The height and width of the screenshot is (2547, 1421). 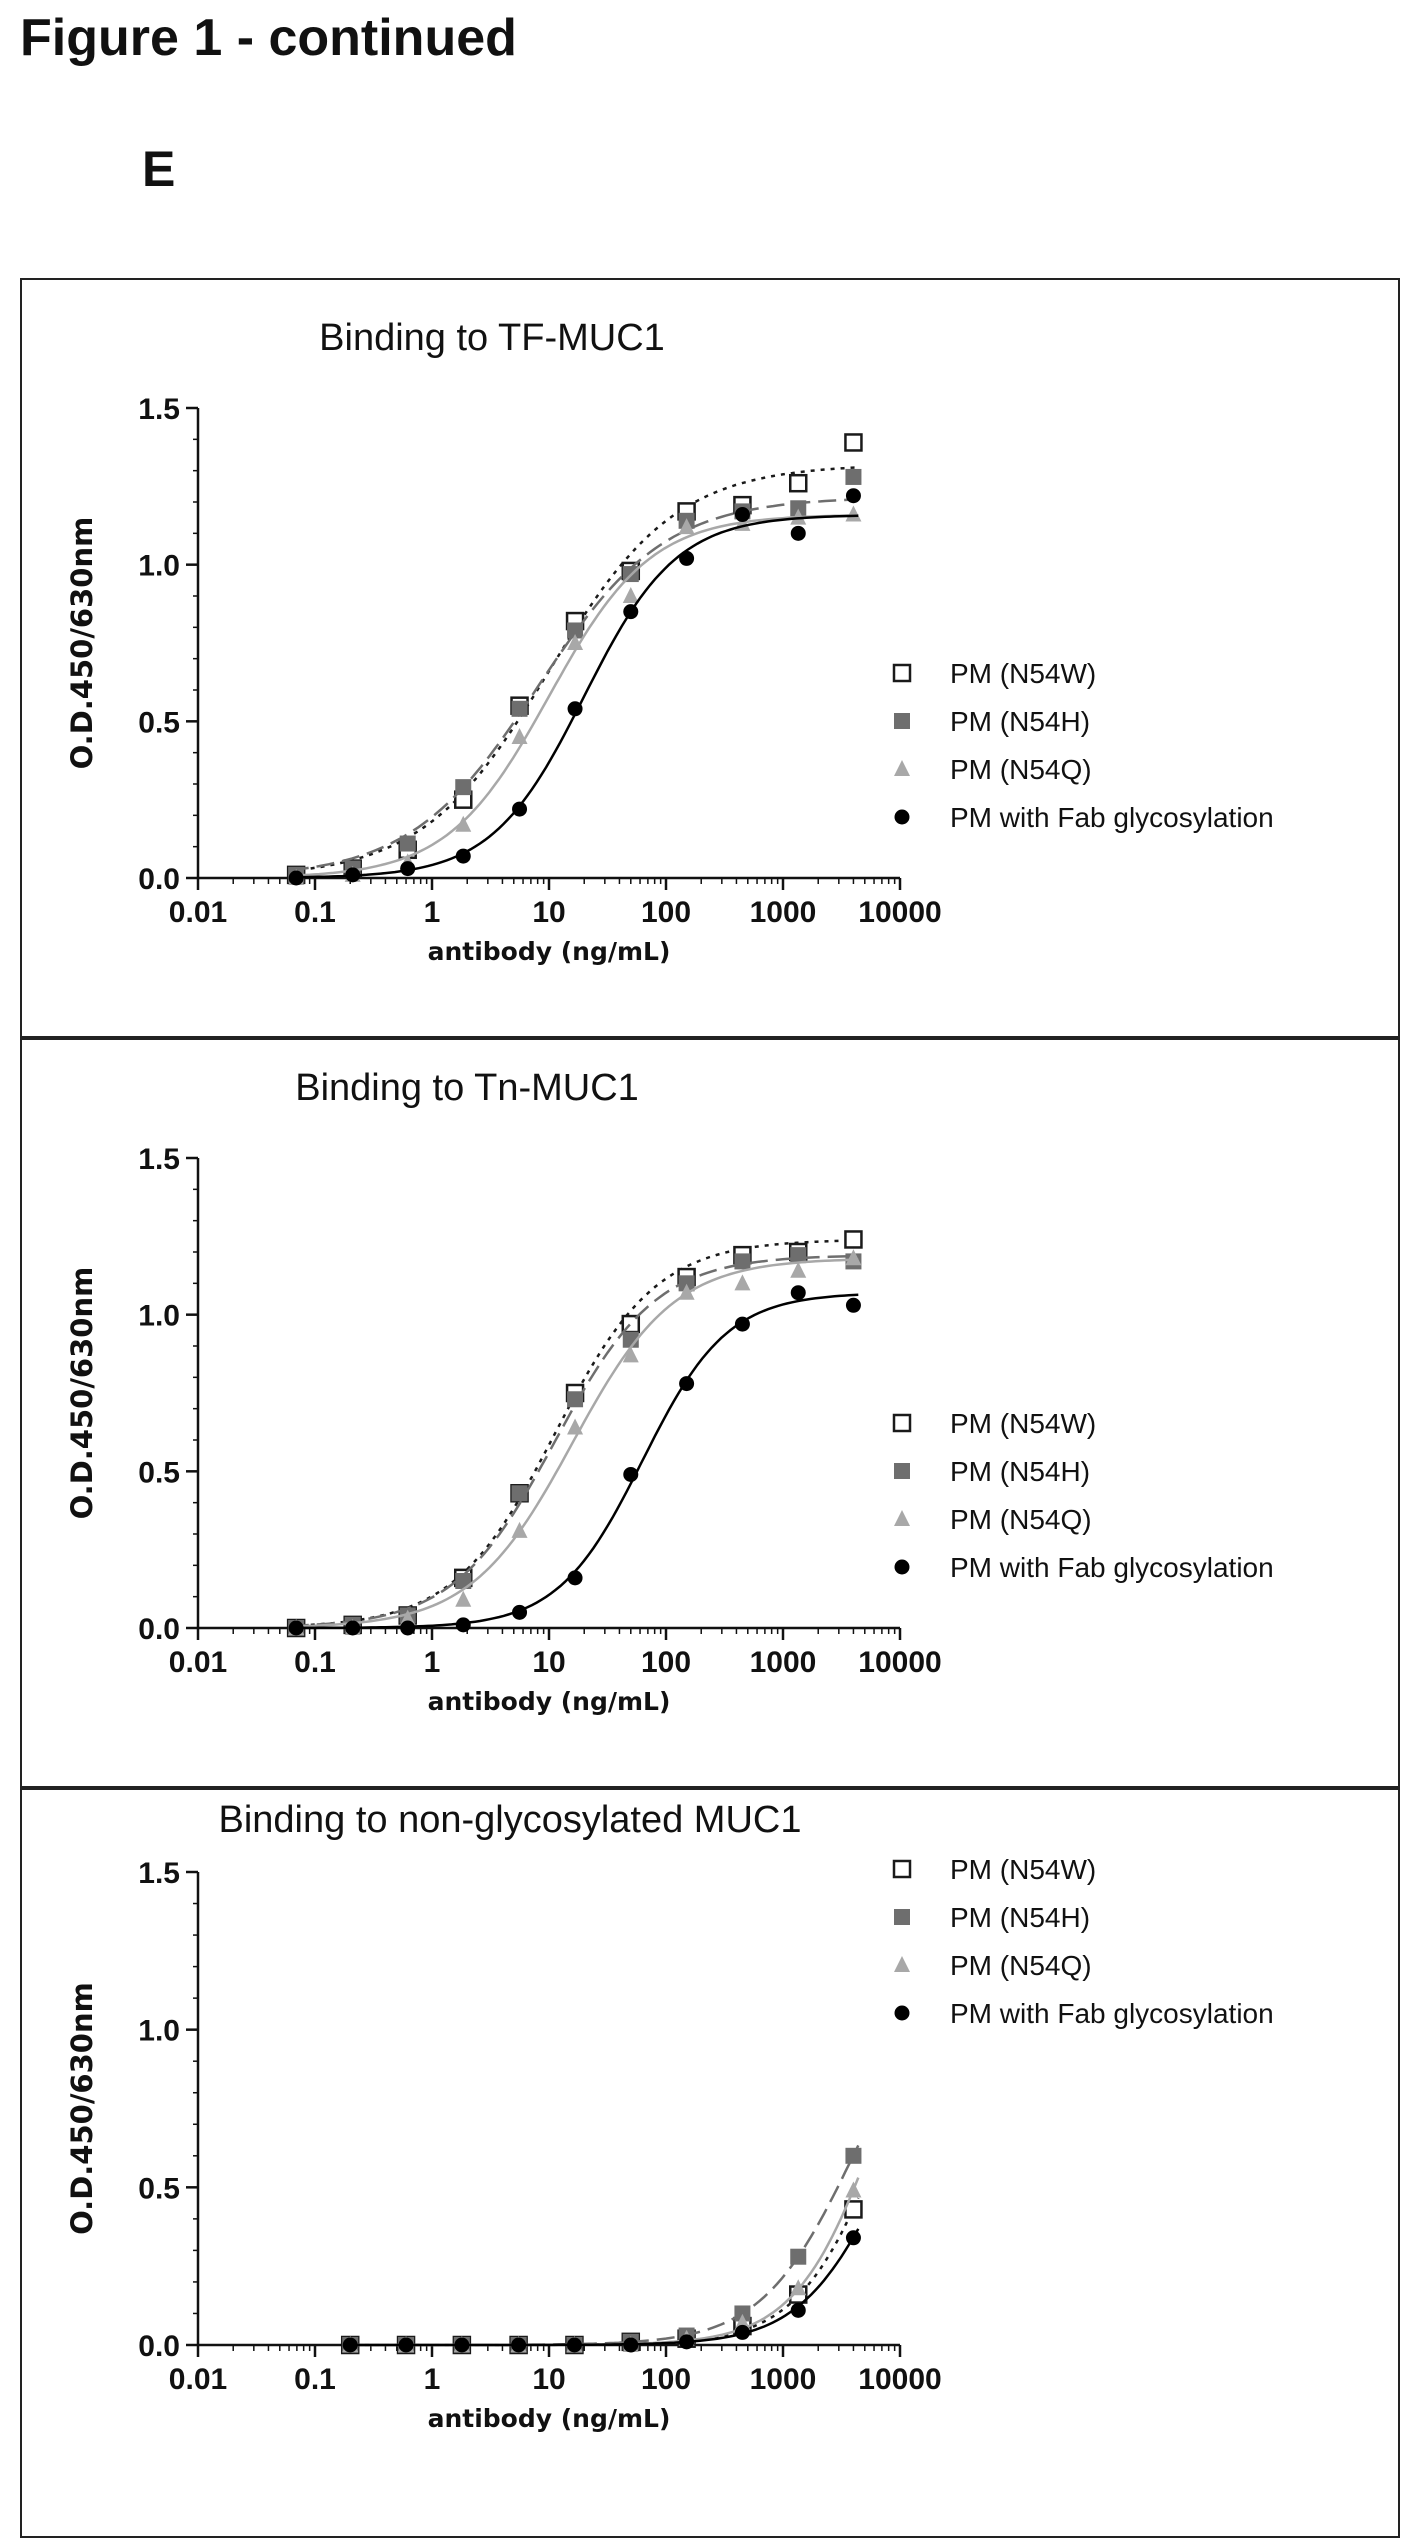 I want to click on x-tick-label: 1000, so click(x=783, y=912).